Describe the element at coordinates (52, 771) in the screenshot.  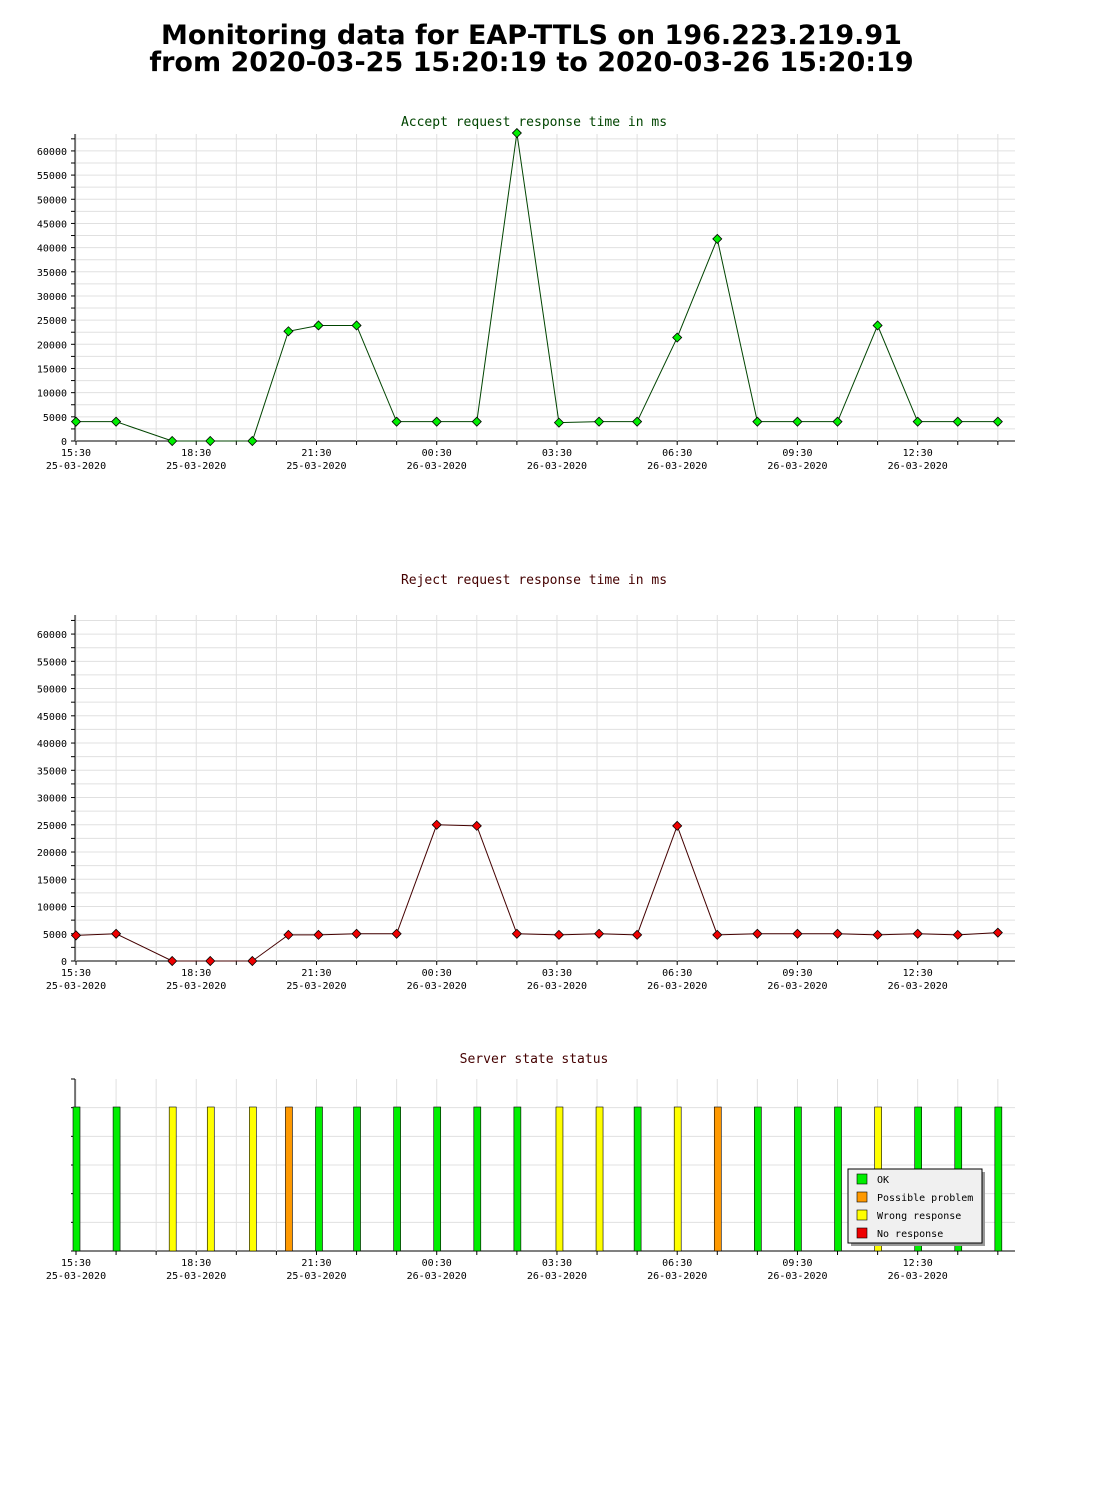
I see `y-tick-label: 35000` at that location.